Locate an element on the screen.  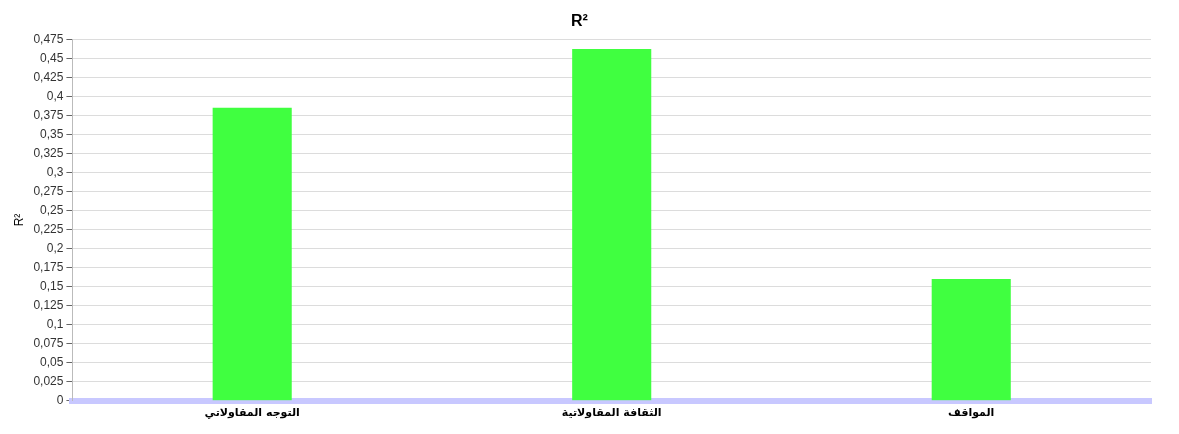
y-tick-label: 0,225 is located at coordinates (48, 228).